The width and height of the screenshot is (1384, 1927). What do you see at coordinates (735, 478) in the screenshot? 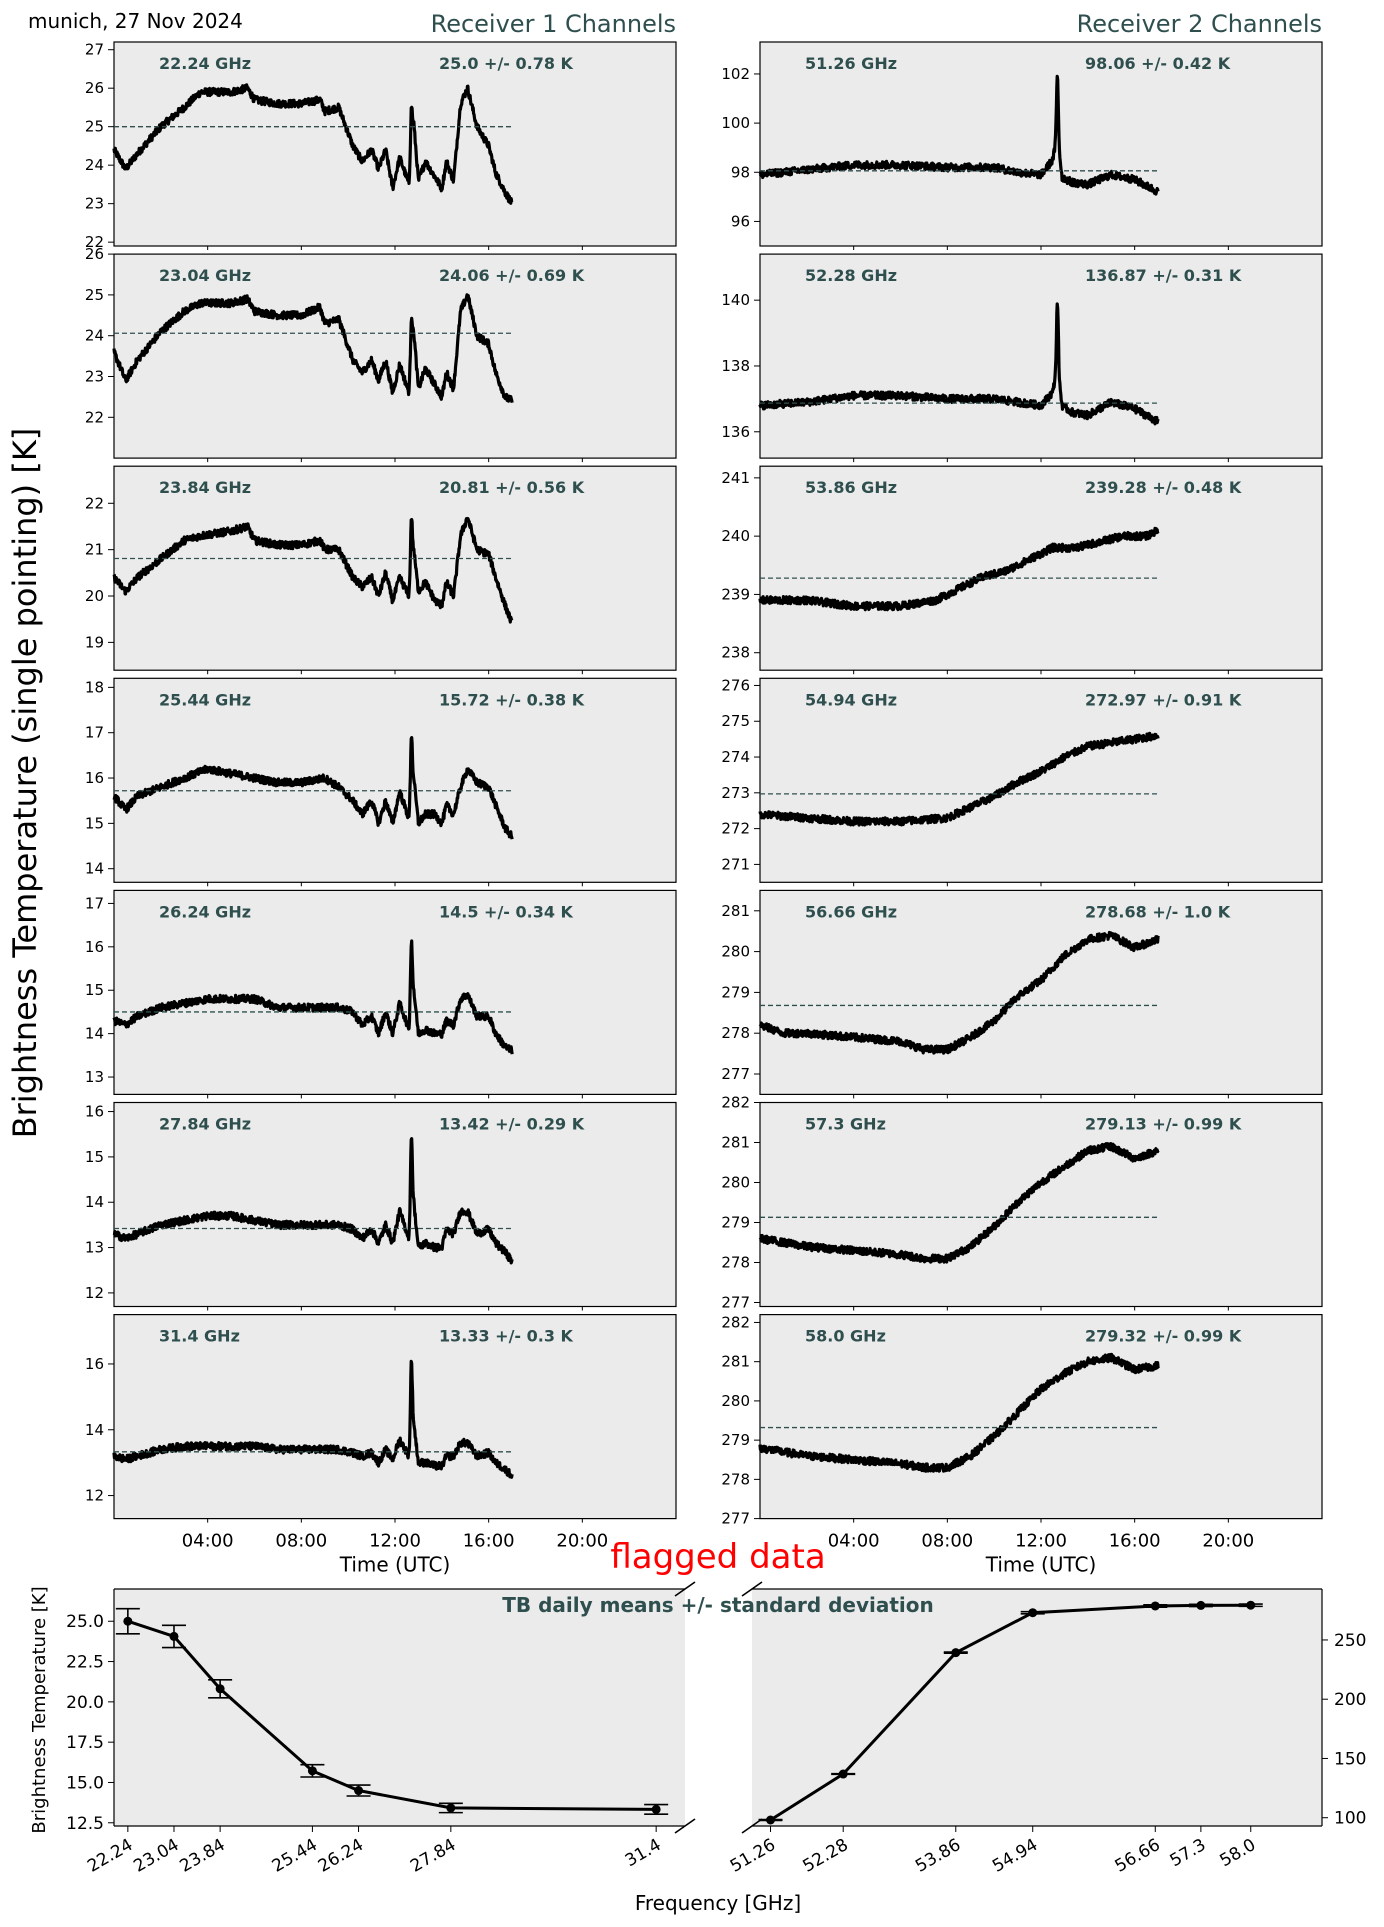
I see `y-tick-label: 241` at bounding box center [735, 478].